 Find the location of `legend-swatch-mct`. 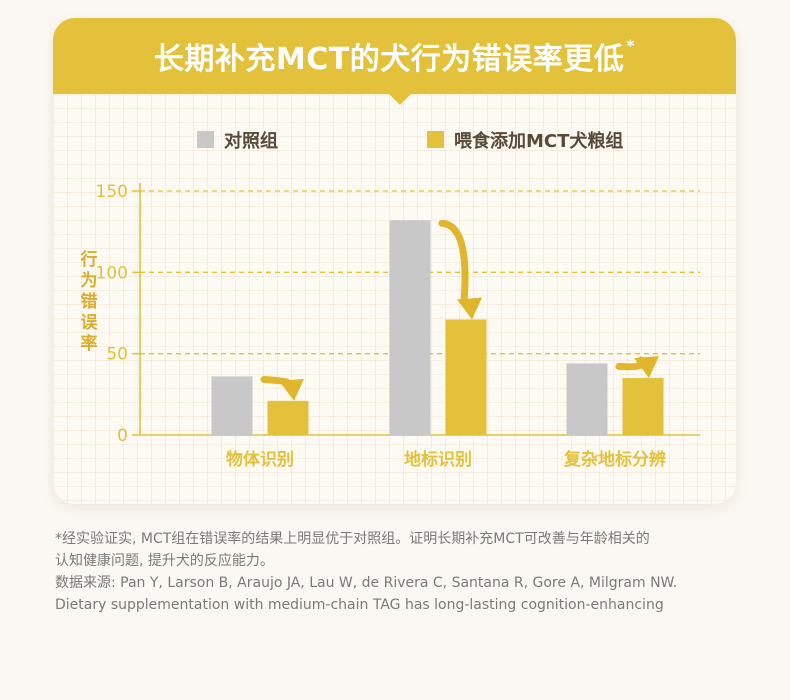

legend-swatch-mct is located at coordinates (435, 139).